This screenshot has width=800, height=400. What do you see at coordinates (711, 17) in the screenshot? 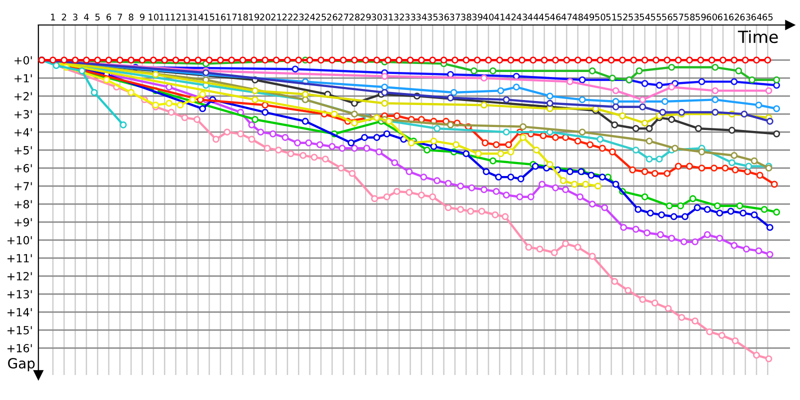
I see `x-tick-label: 60` at bounding box center [711, 17].